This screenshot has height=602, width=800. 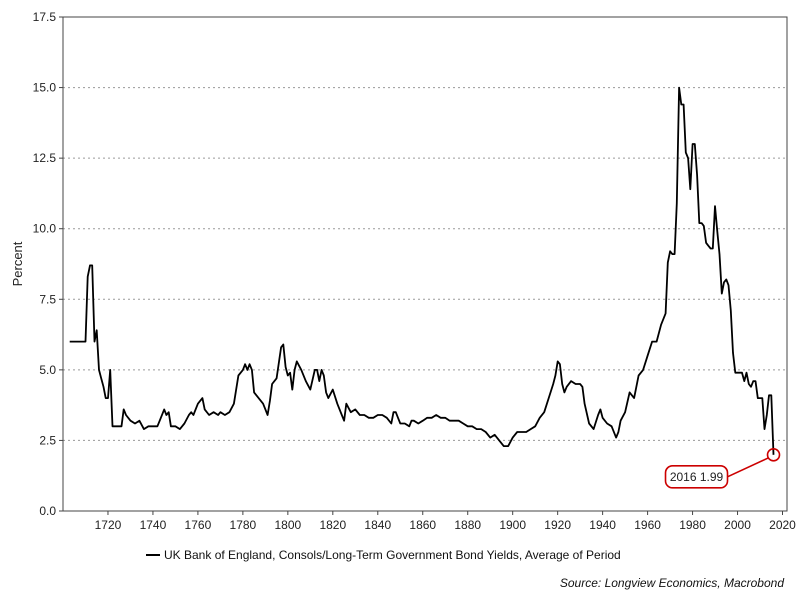 What do you see at coordinates (47, 370) in the screenshot?
I see `y-tick-label: 5.0` at bounding box center [47, 370].